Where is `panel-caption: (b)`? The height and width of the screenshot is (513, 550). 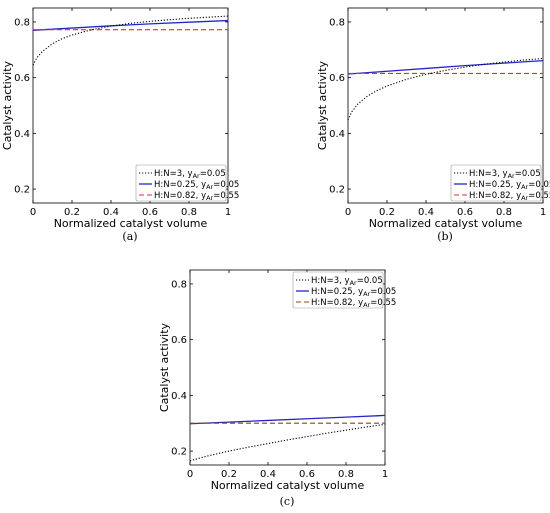 panel-caption: (b) is located at coordinates (445, 236).